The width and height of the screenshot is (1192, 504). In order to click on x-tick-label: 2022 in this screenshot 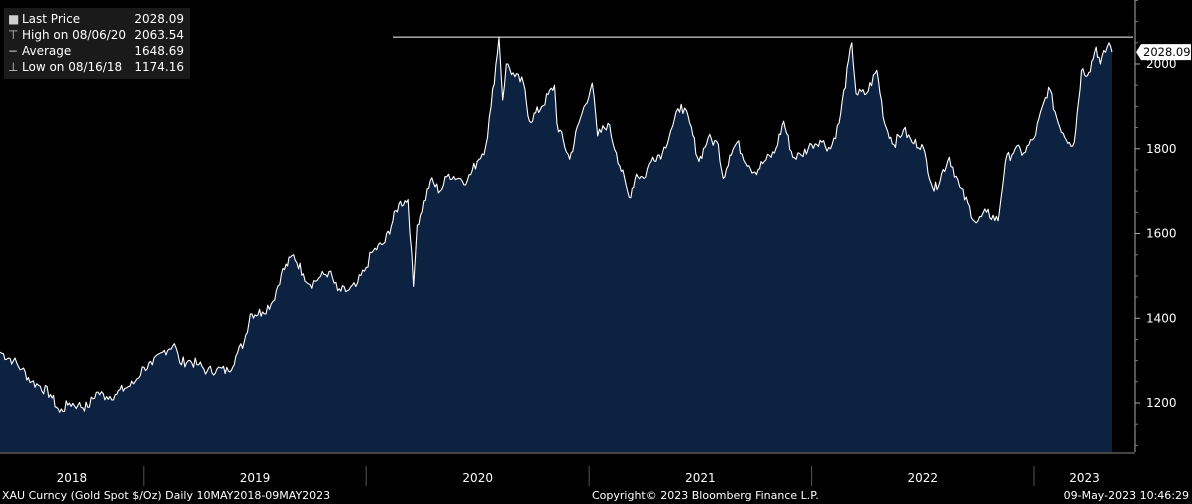, I will do `click(923, 478)`.